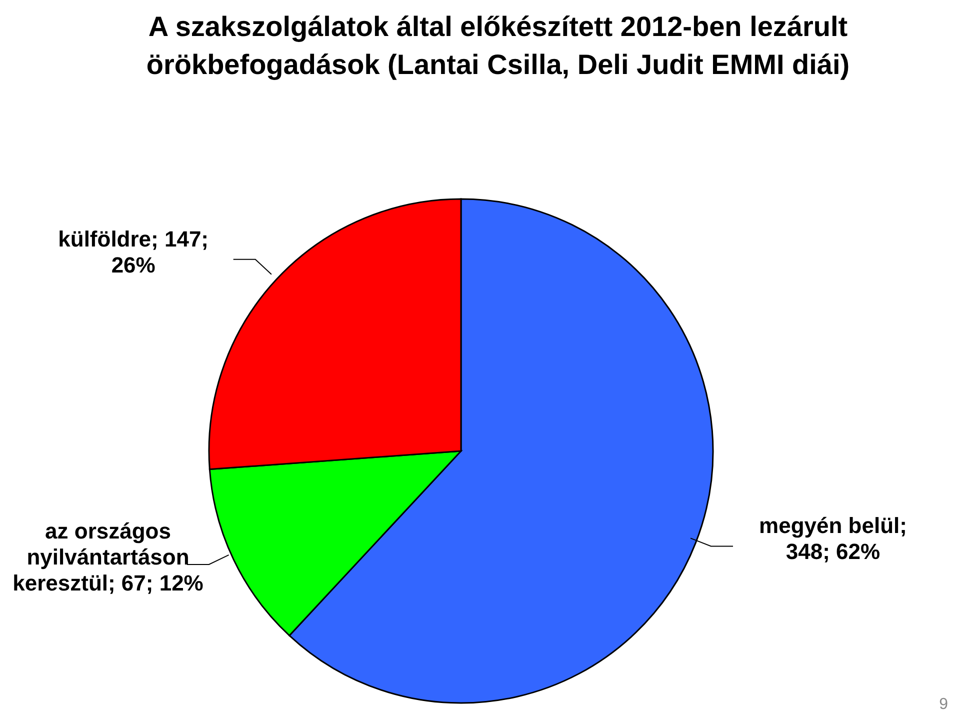 This screenshot has height=717, width=960. I want to click on chart-title: A szakszolgálatok által előkészített 2012-ben lezárult örökbefogadások (Lantai Csilla, Deli Judit EMMI diái), so click(498, 46).